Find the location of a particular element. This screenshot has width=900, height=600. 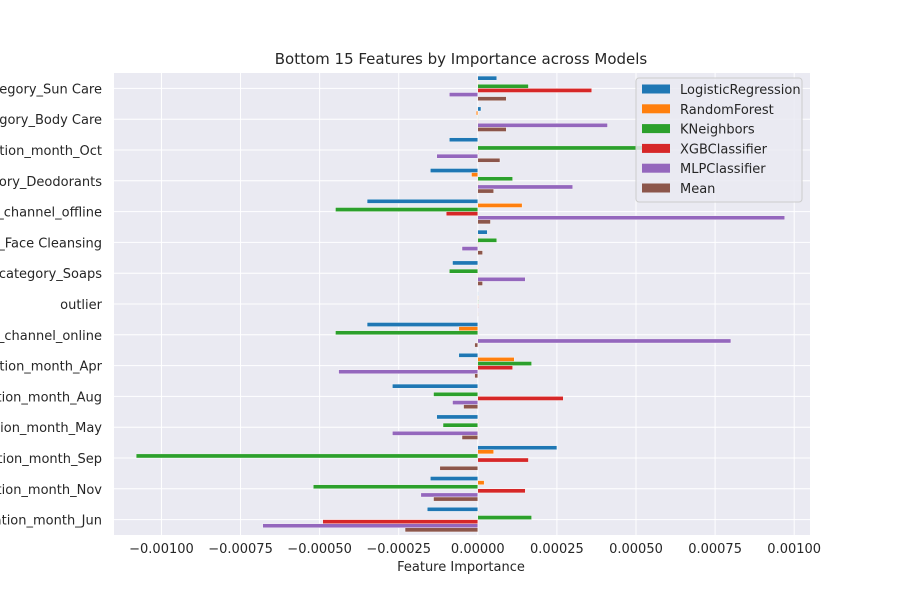

x-tick-label: 0.00050 is located at coordinates (636, 549).